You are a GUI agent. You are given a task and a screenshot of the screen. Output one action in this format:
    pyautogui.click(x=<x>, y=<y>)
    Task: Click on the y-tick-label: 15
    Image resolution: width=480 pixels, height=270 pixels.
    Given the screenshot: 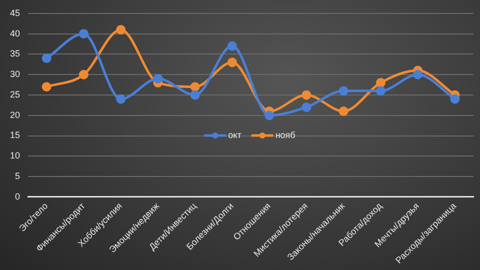 What is the action you would take?
    pyautogui.click(x=15, y=135)
    